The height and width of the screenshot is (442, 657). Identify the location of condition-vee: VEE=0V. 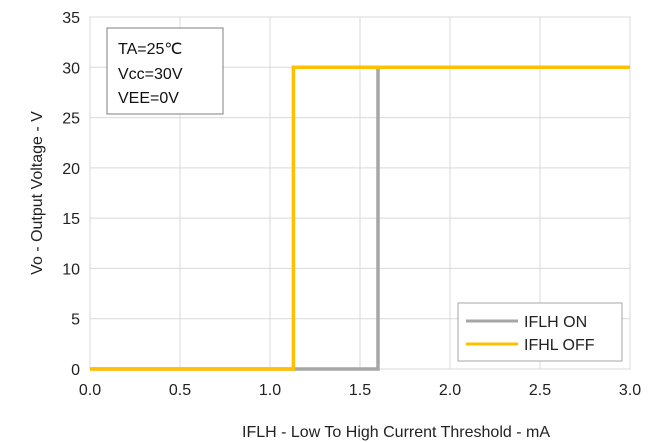
(148, 98).